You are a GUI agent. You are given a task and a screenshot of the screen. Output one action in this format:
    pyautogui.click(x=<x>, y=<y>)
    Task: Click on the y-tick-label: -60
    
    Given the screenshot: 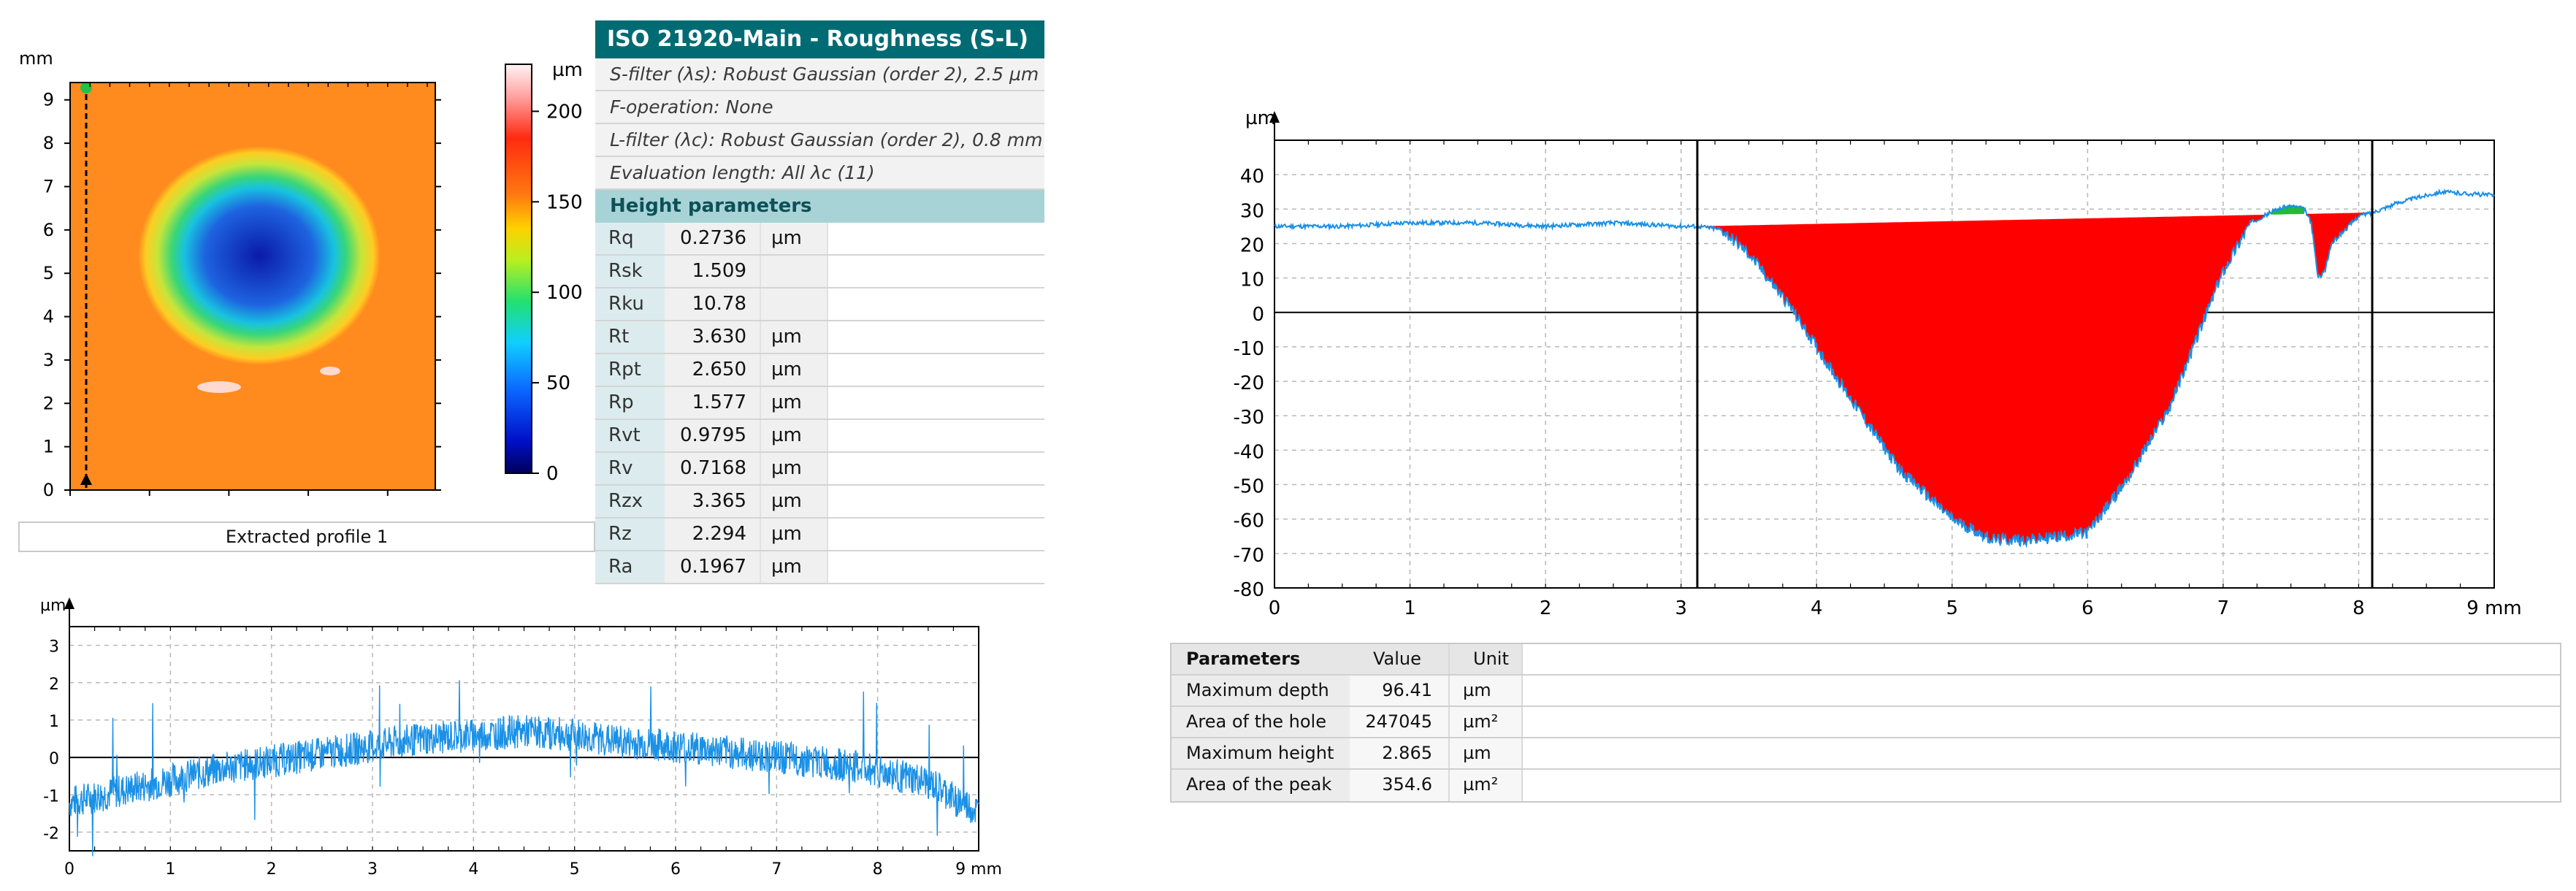 What is the action you would take?
    pyautogui.click(x=1249, y=521)
    